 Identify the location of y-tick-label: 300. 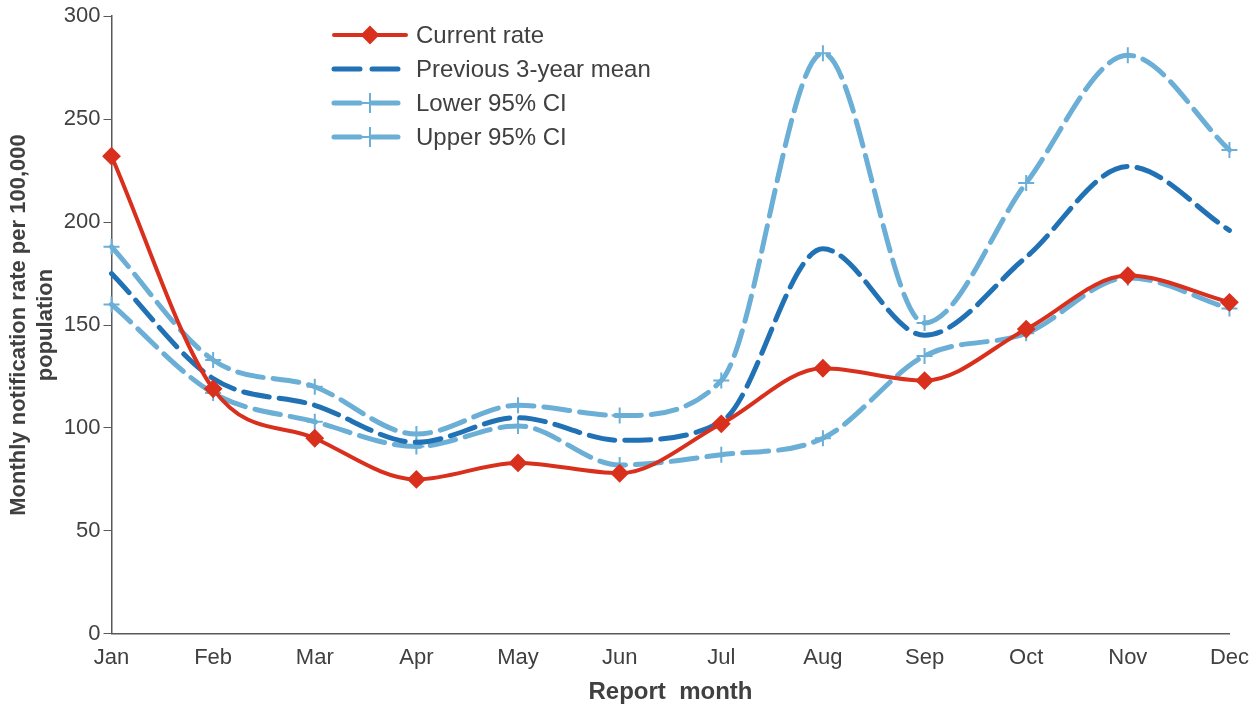
(82, 15).